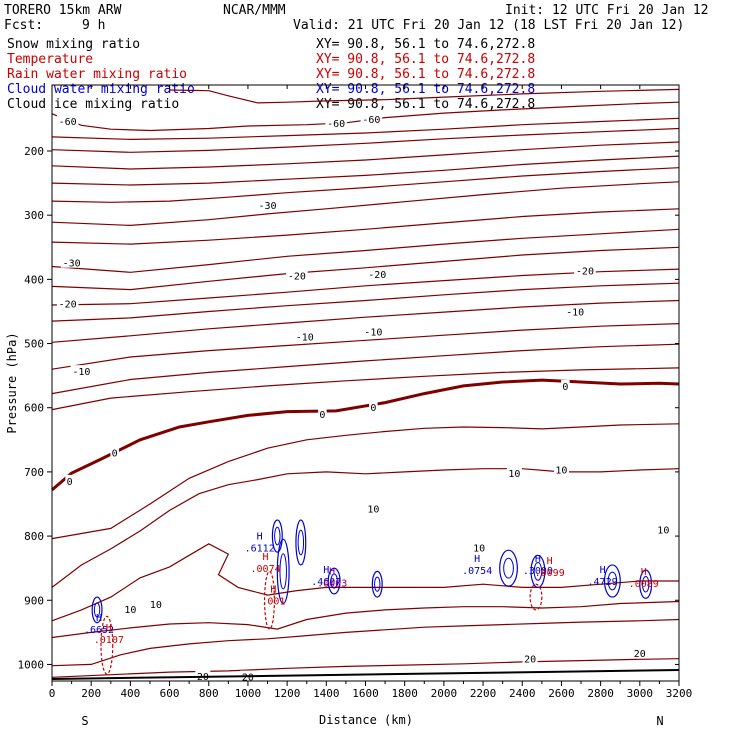 Image resolution: width=740 pixels, height=740 pixels. I want to click on maximum-value: .6112, so click(260, 549).